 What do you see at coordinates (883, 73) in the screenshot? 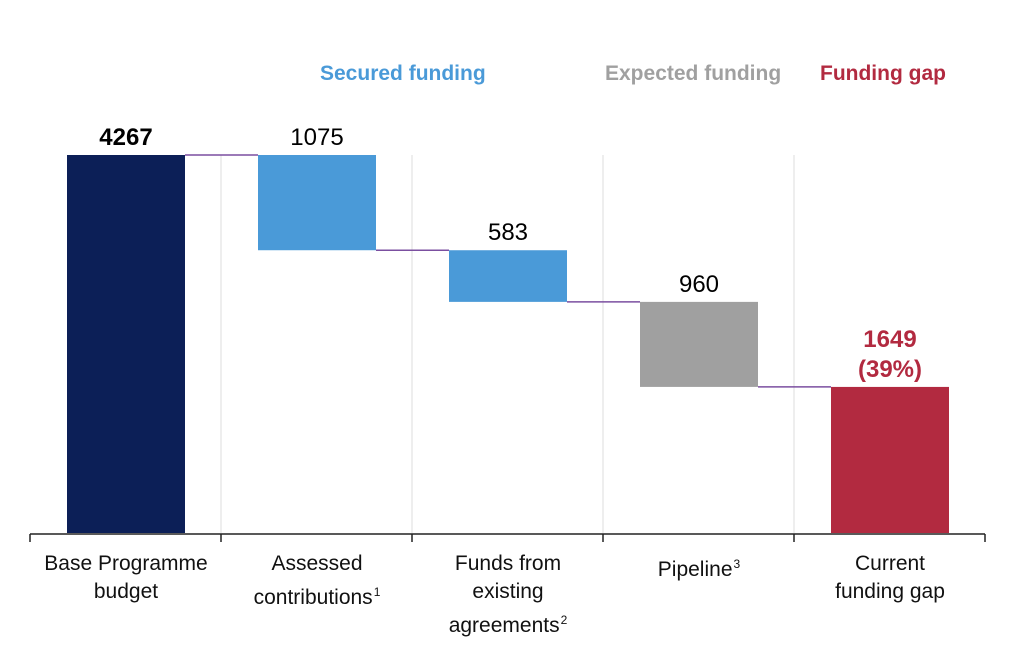
I see `legend-funding-gap: Funding gap` at bounding box center [883, 73].